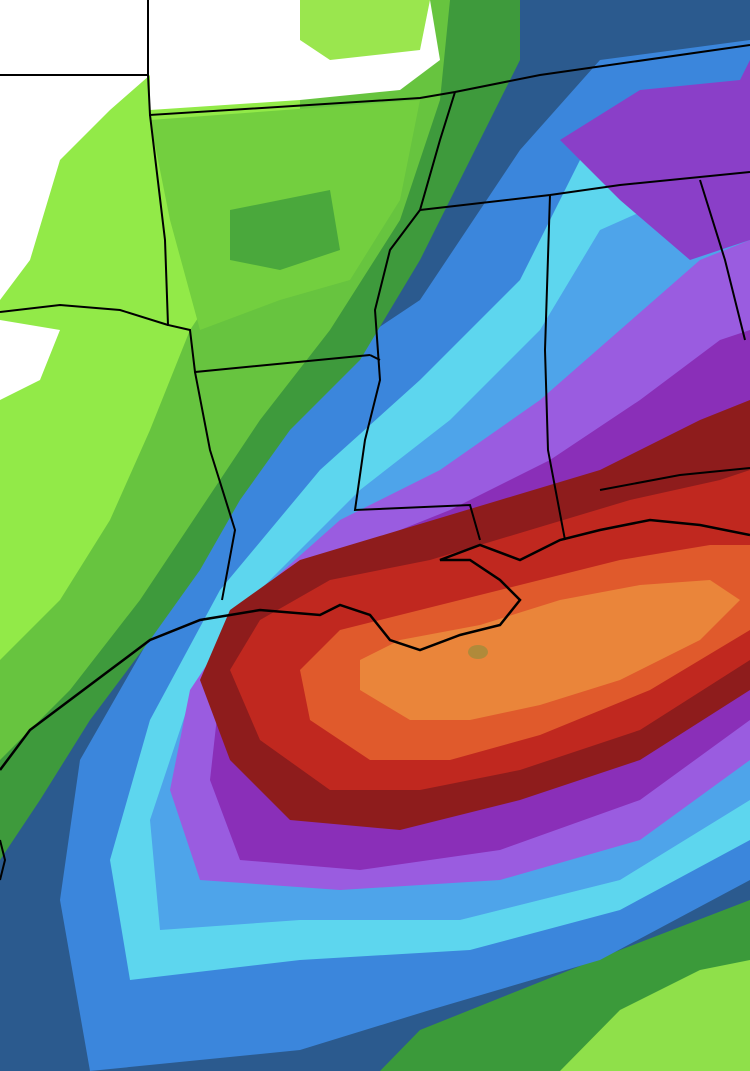 The height and width of the screenshot is (1071, 750). I want to click on orange-core, so click(550, 650).